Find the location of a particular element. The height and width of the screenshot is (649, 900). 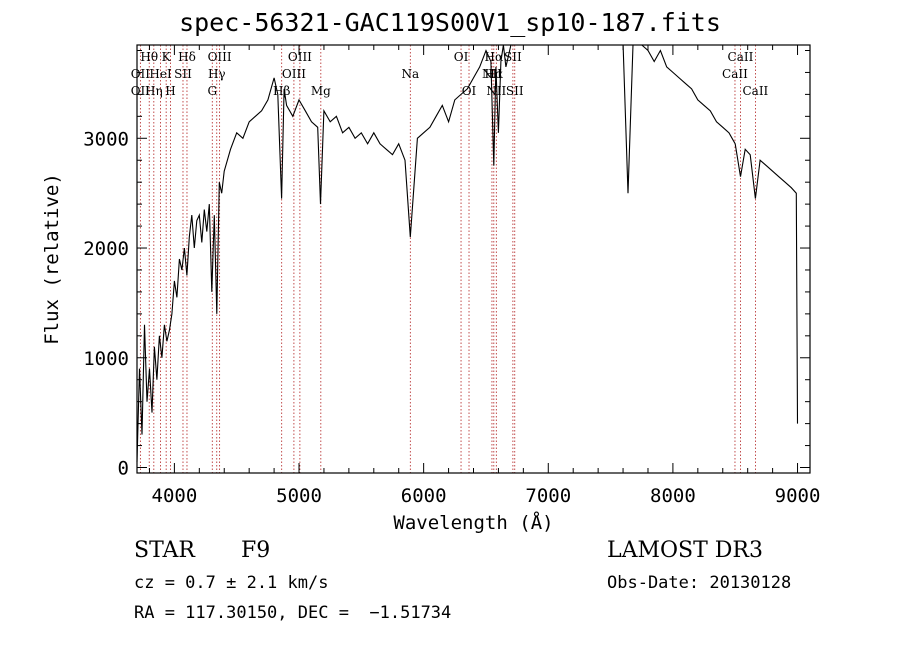

redshift-velocity: cz = 0.7 ± 2.1 km/s is located at coordinates (231, 583).